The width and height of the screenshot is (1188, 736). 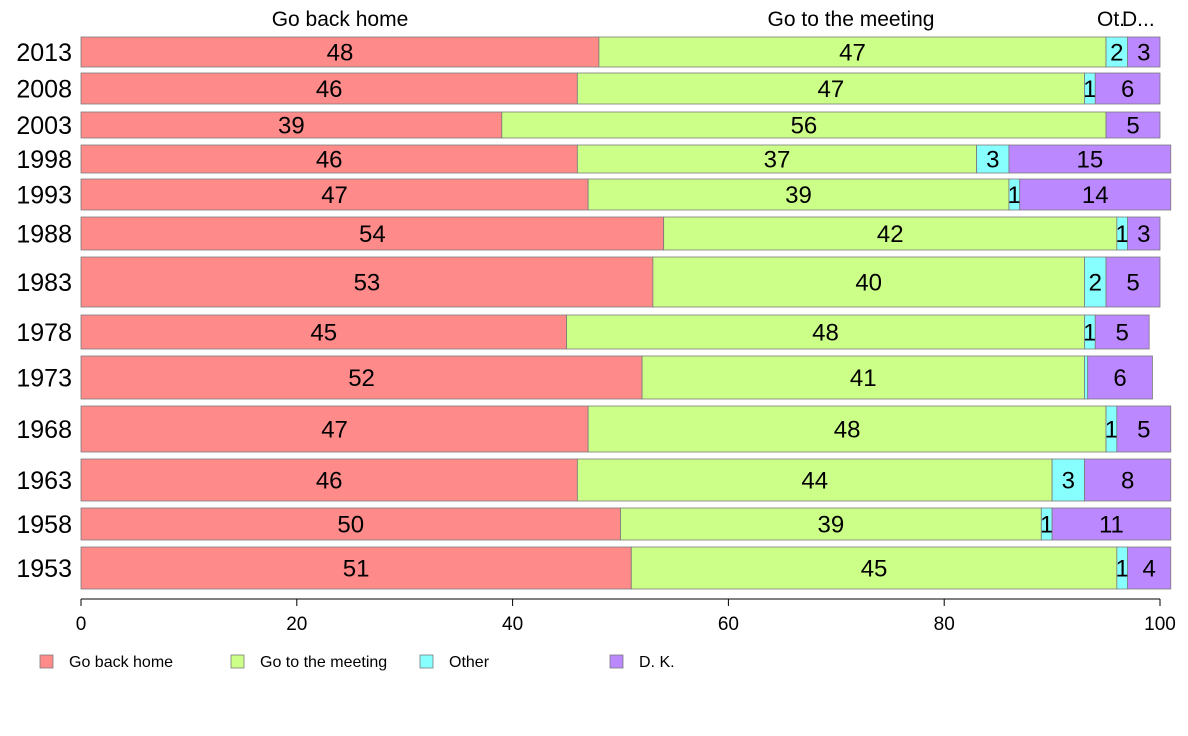 I want to click on data-label-1963-3: 8, so click(x=1127, y=481).